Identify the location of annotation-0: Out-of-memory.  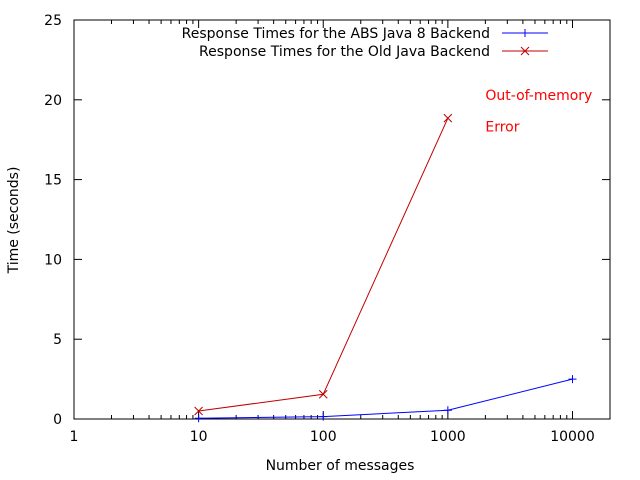
(538, 96).